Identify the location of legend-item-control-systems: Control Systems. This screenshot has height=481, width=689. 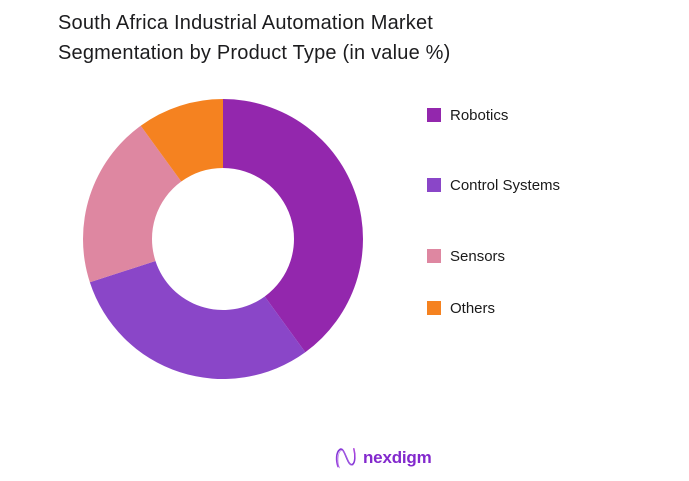
(493, 185).